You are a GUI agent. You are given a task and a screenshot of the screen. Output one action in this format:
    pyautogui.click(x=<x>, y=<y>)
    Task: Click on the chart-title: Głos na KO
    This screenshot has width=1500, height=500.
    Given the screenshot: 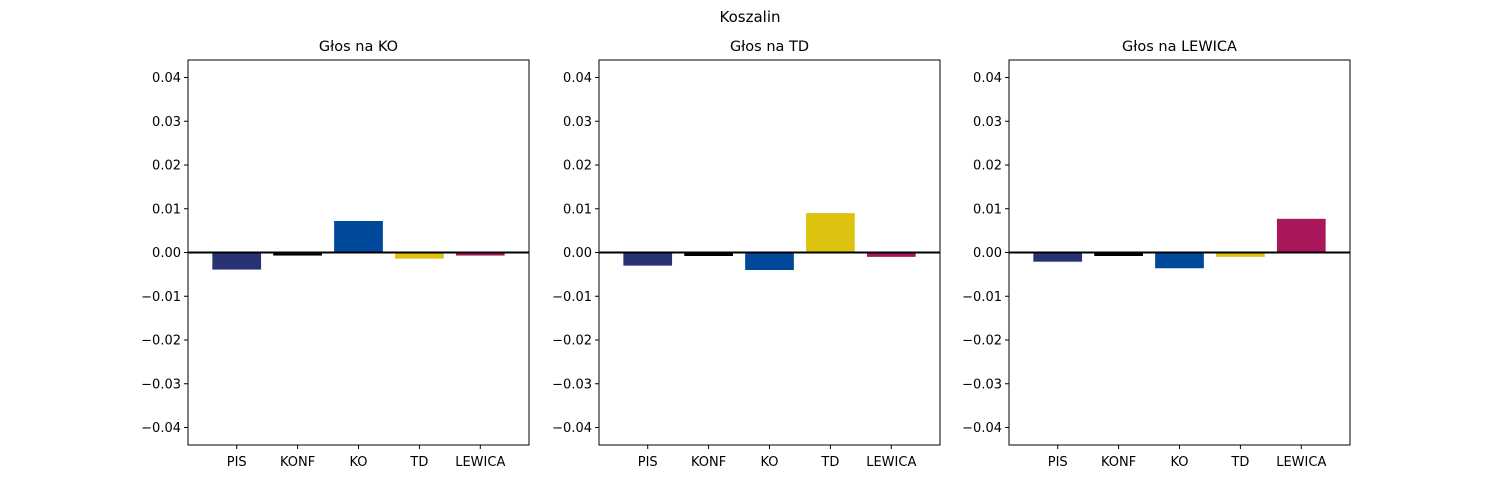 What is the action you would take?
    pyautogui.click(x=358, y=47)
    